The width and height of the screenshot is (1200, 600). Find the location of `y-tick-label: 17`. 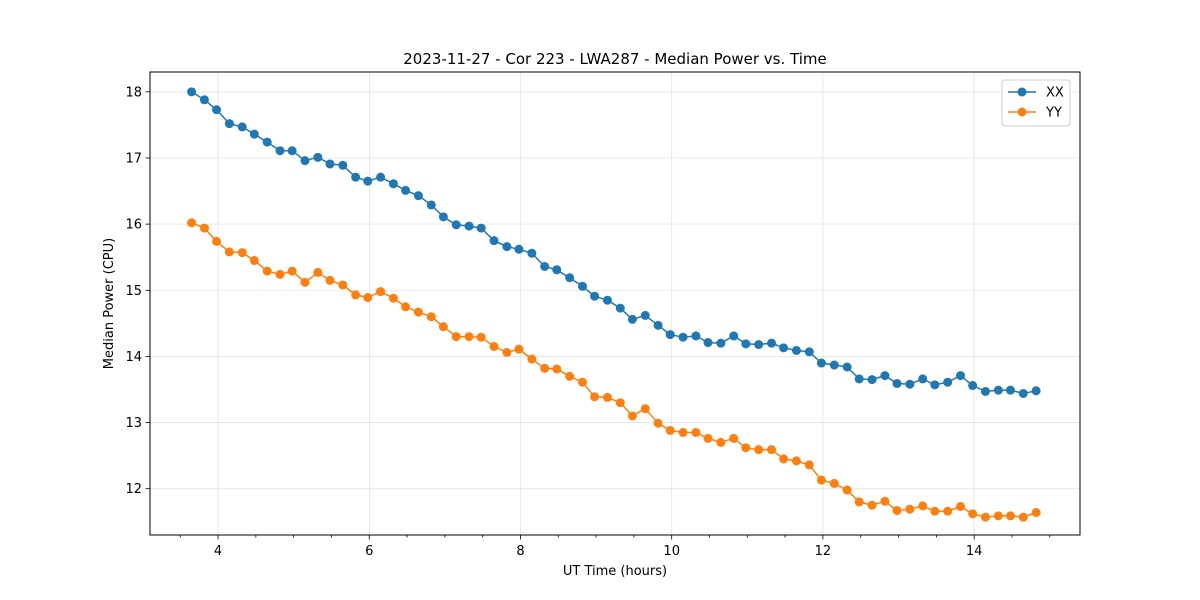

y-tick-label: 17 is located at coordinates (133, 158).